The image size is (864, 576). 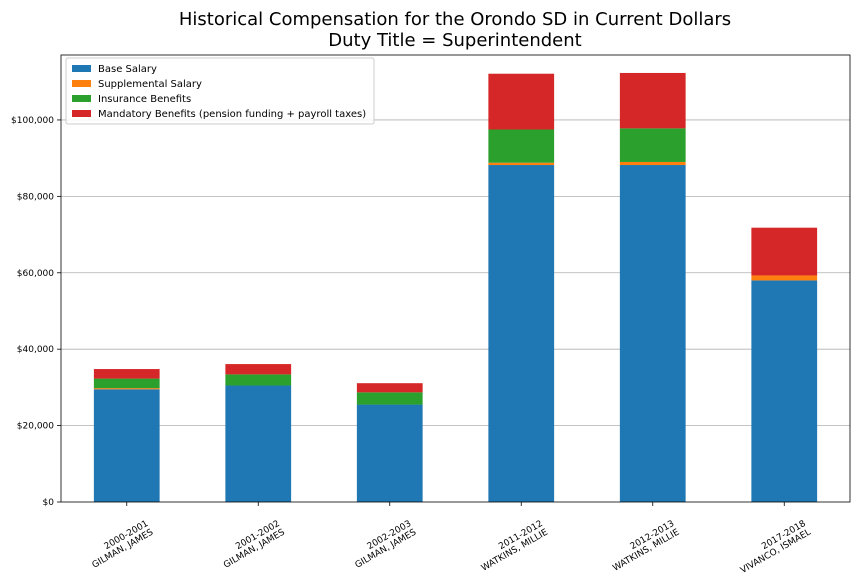 What do you see at coordinates (32, 121) in the screenshot?
I see `y-tick-label: $100,000` at bounding box center [32, 121].